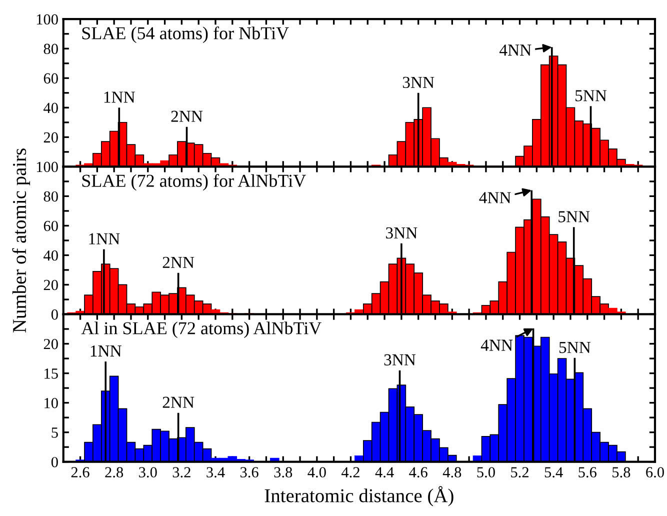 The image size is (667, 516). I want to click on x-tick-label: 4.8, so click(452, 472).